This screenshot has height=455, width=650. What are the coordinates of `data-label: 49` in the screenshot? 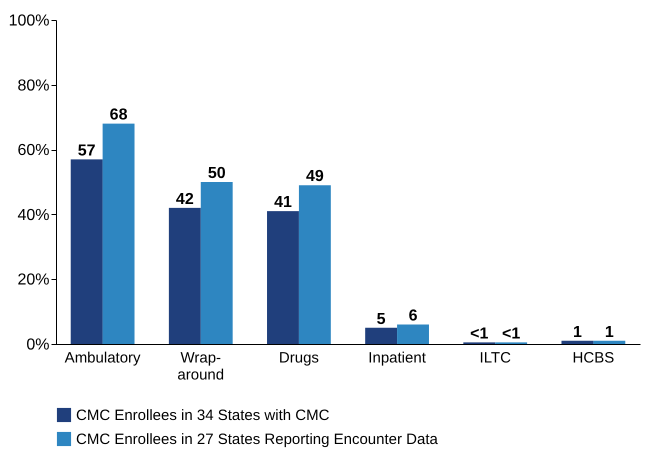 It's located at (315, 177).